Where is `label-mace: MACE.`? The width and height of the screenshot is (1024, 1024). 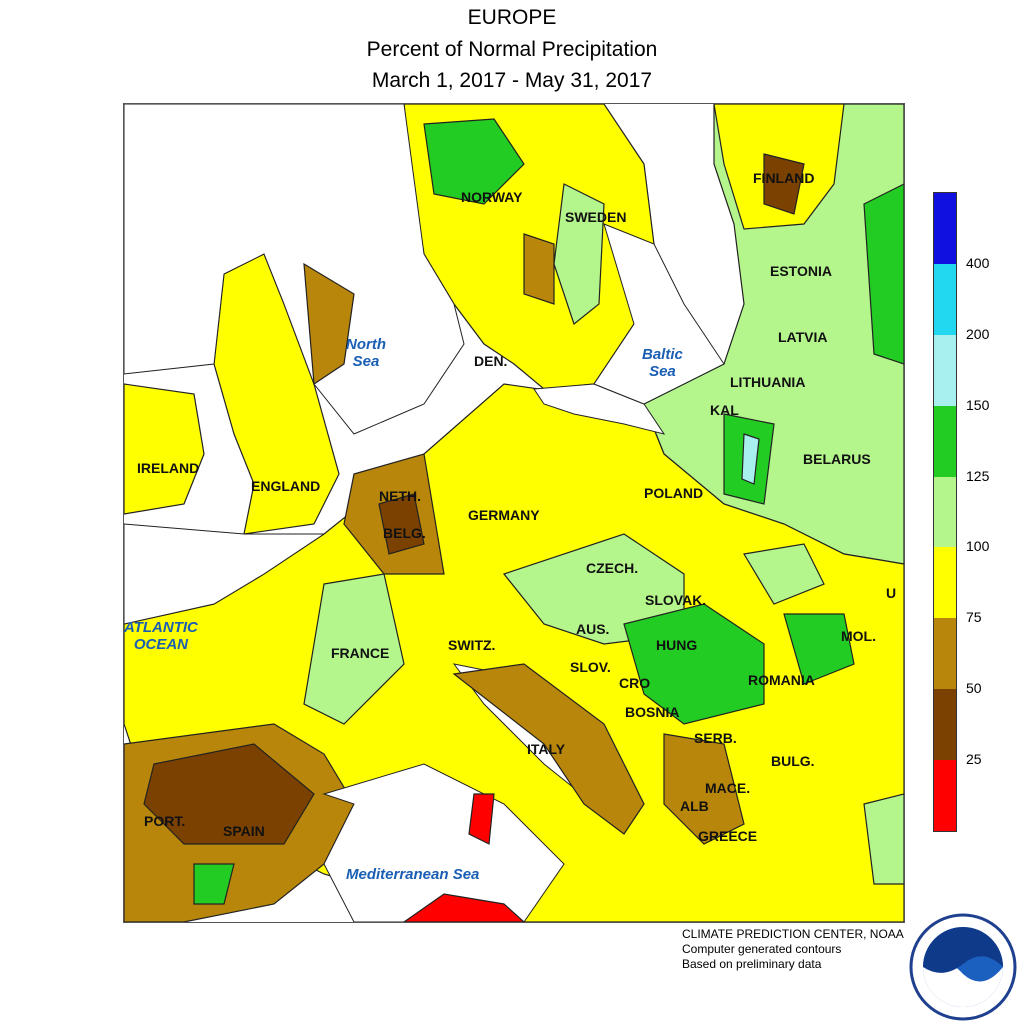
label-mace: MACE. is located at coordinates (728, 788).